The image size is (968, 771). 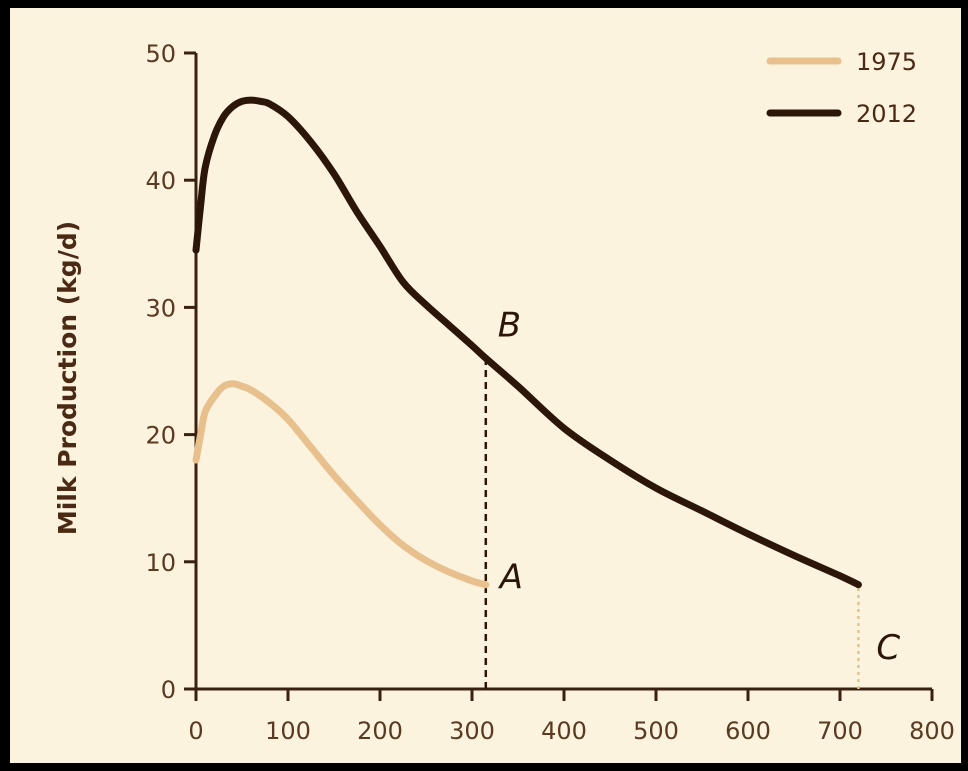 I want to click on x-tick-label: 600, so click(x=748, y=731).